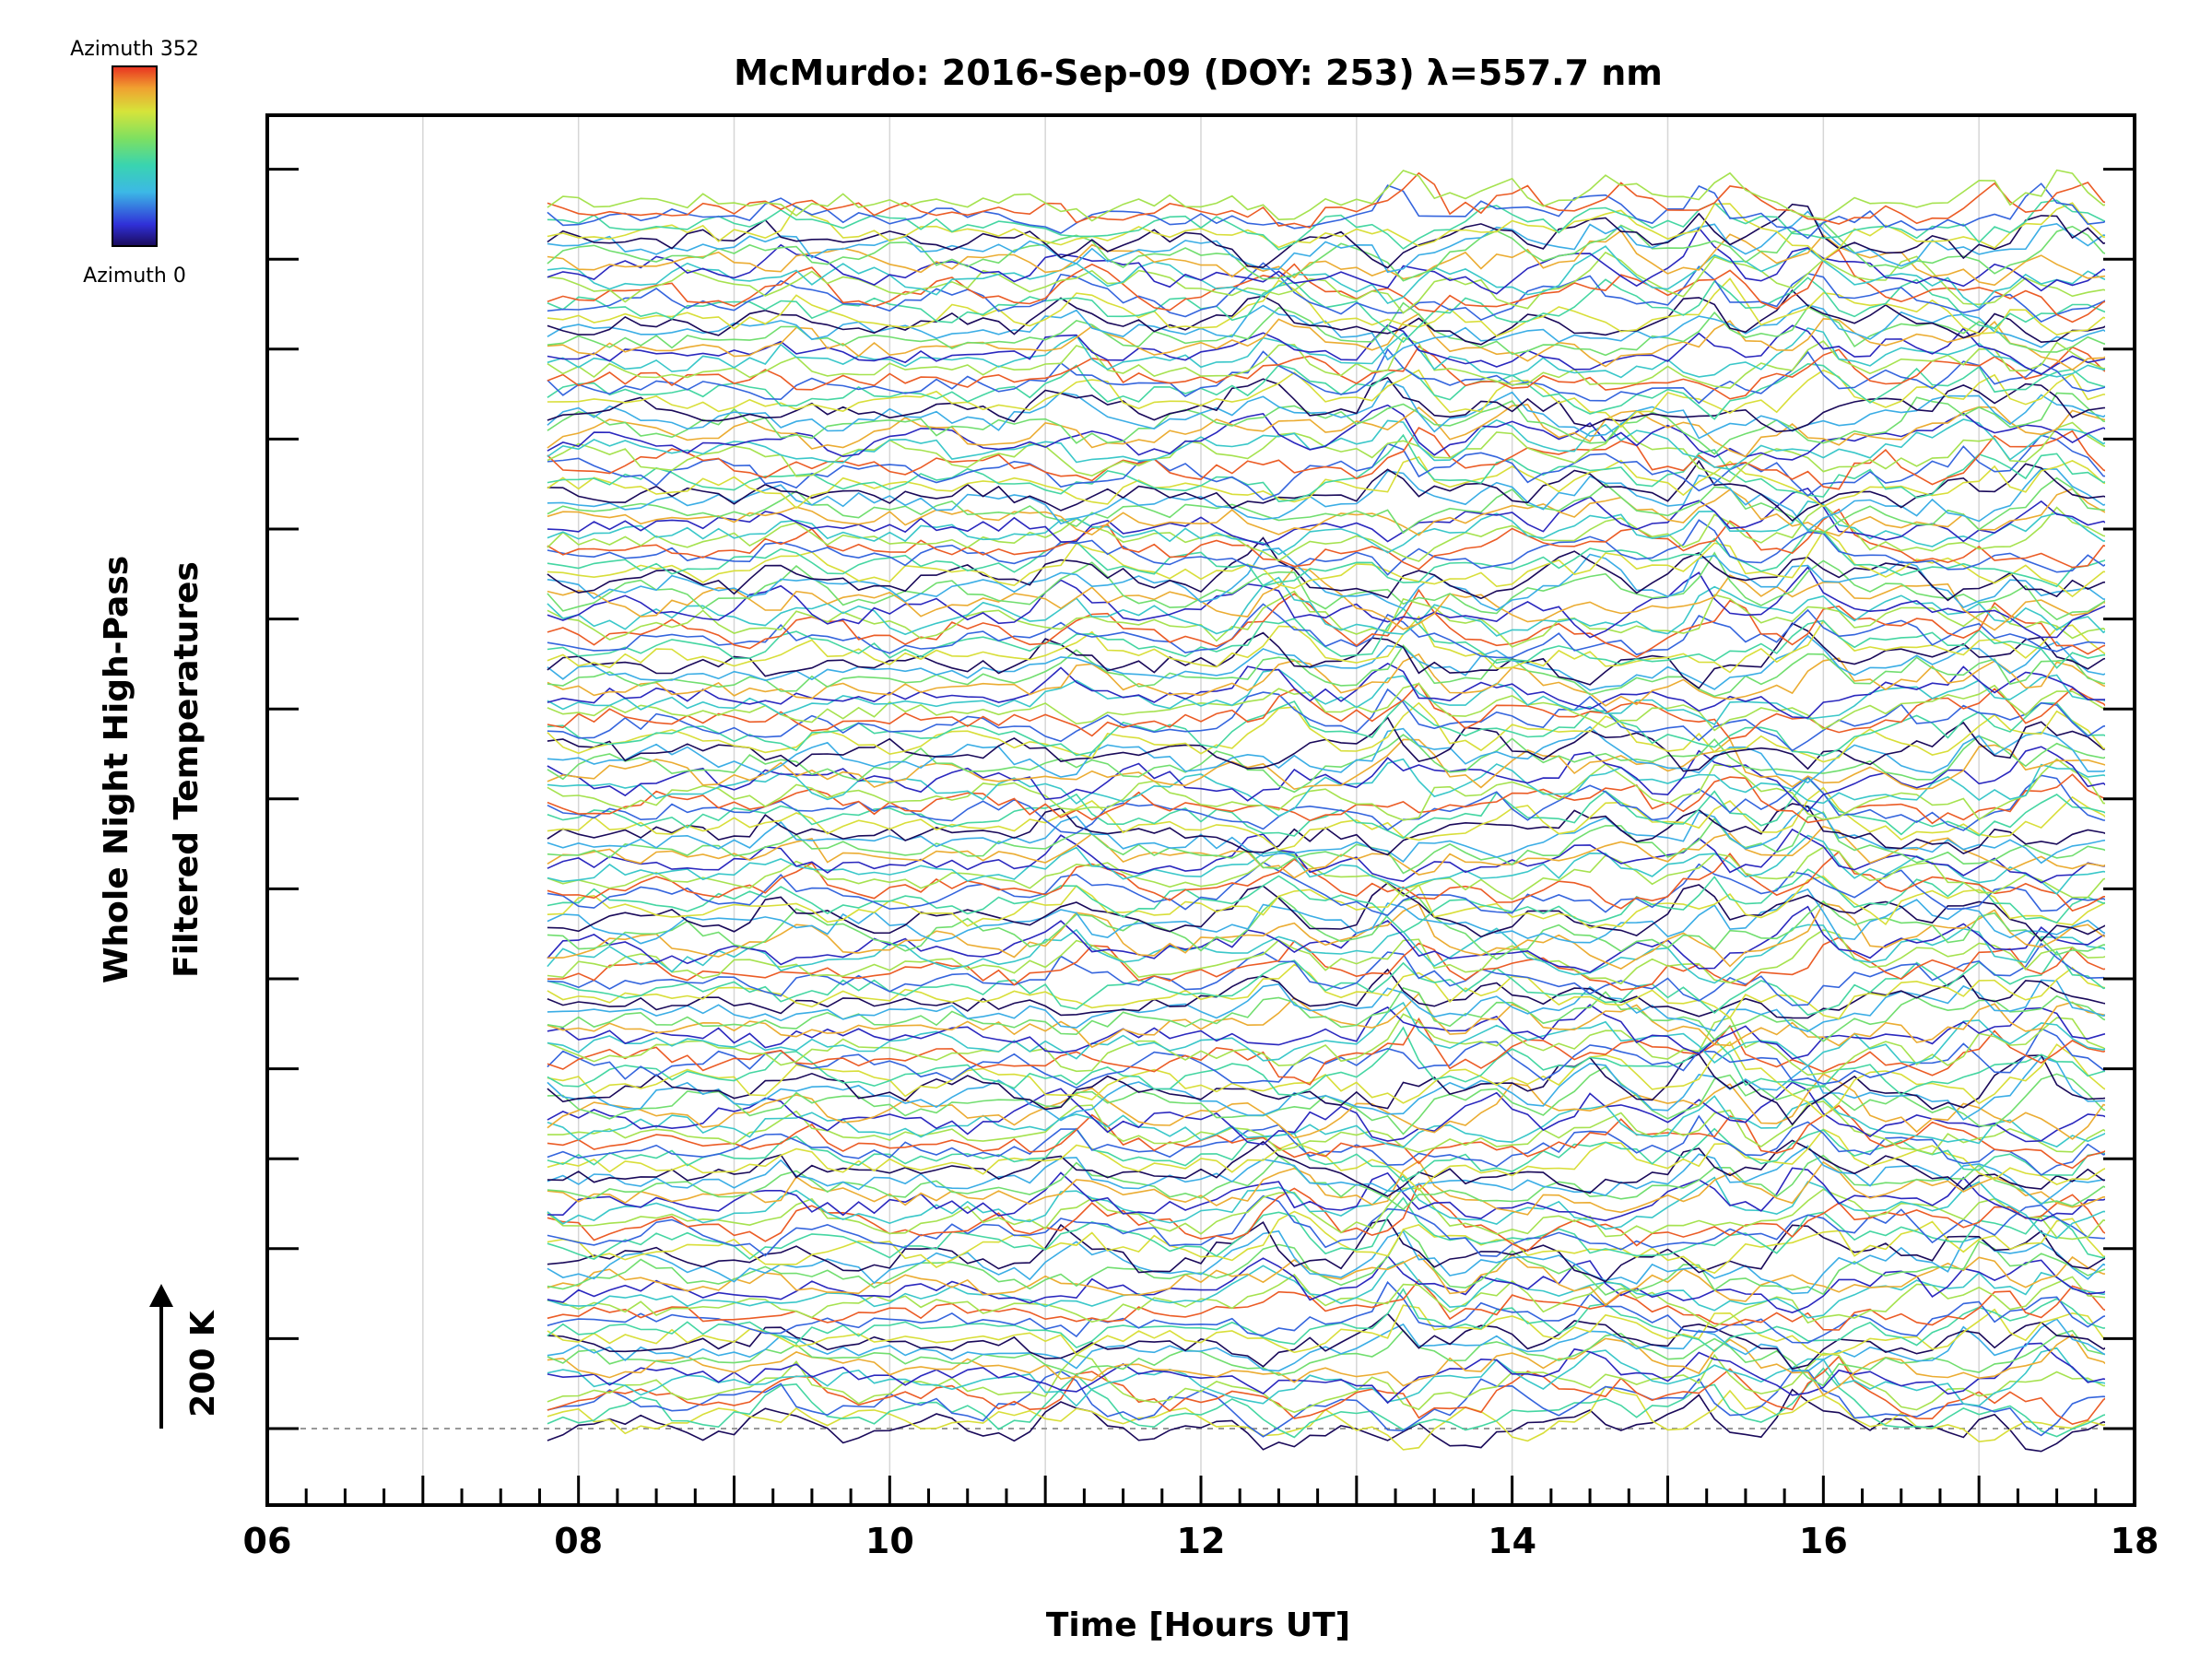 Image resolution: width=2212 pixels, height=1659 pixels. What do you see at coordinates (203, 1364) in the screenshot?
I see `scale-label: 200 K` at bounding box center [203, 1364].